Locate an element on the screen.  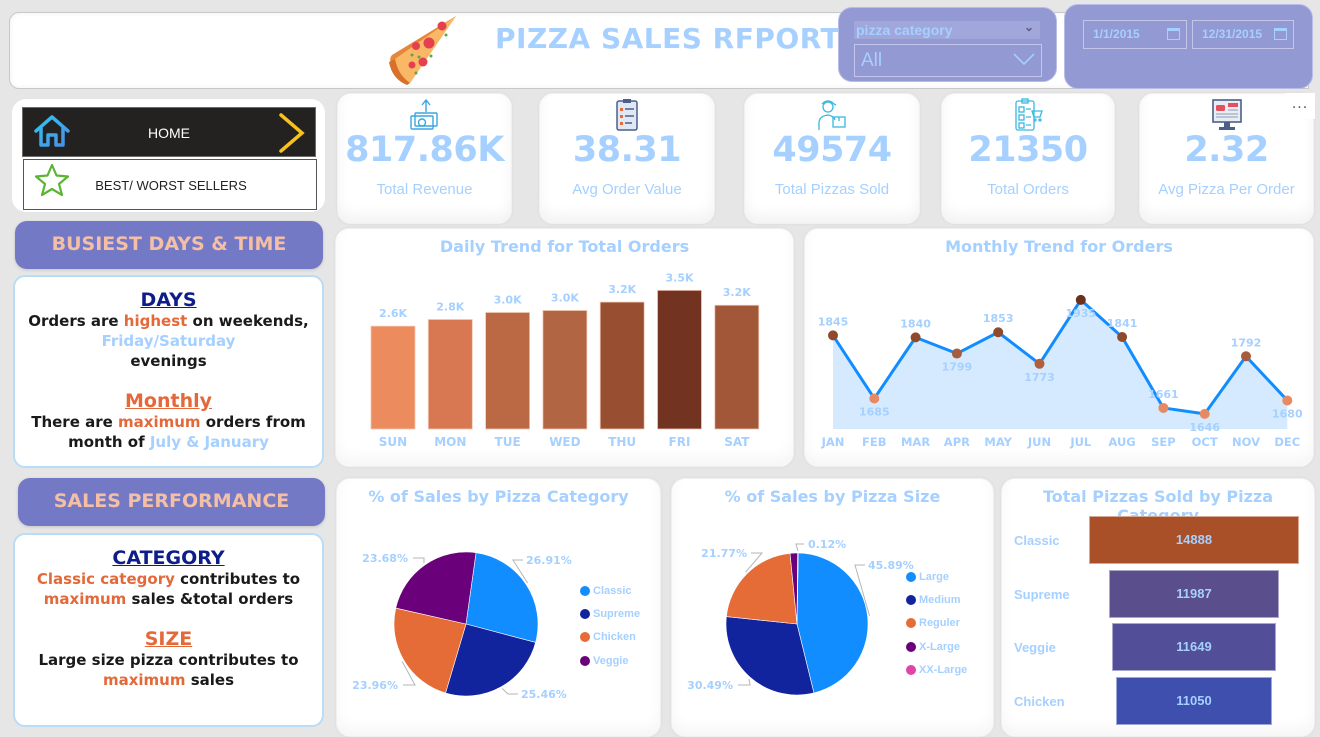
legend-item: Medium is located at coordinates (936, 599).